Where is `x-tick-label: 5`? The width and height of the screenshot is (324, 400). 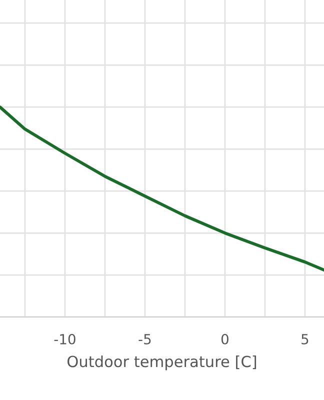 x-tick-label: 5 is located at coordinates (305, 339).